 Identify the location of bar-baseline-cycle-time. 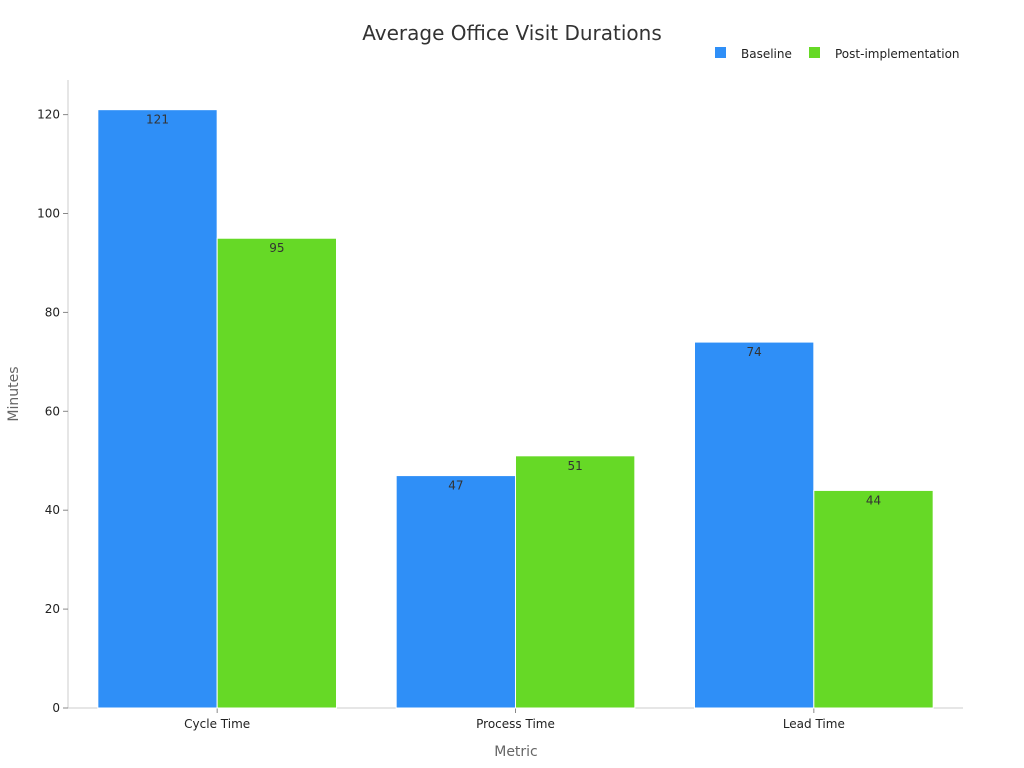
(157, 409).